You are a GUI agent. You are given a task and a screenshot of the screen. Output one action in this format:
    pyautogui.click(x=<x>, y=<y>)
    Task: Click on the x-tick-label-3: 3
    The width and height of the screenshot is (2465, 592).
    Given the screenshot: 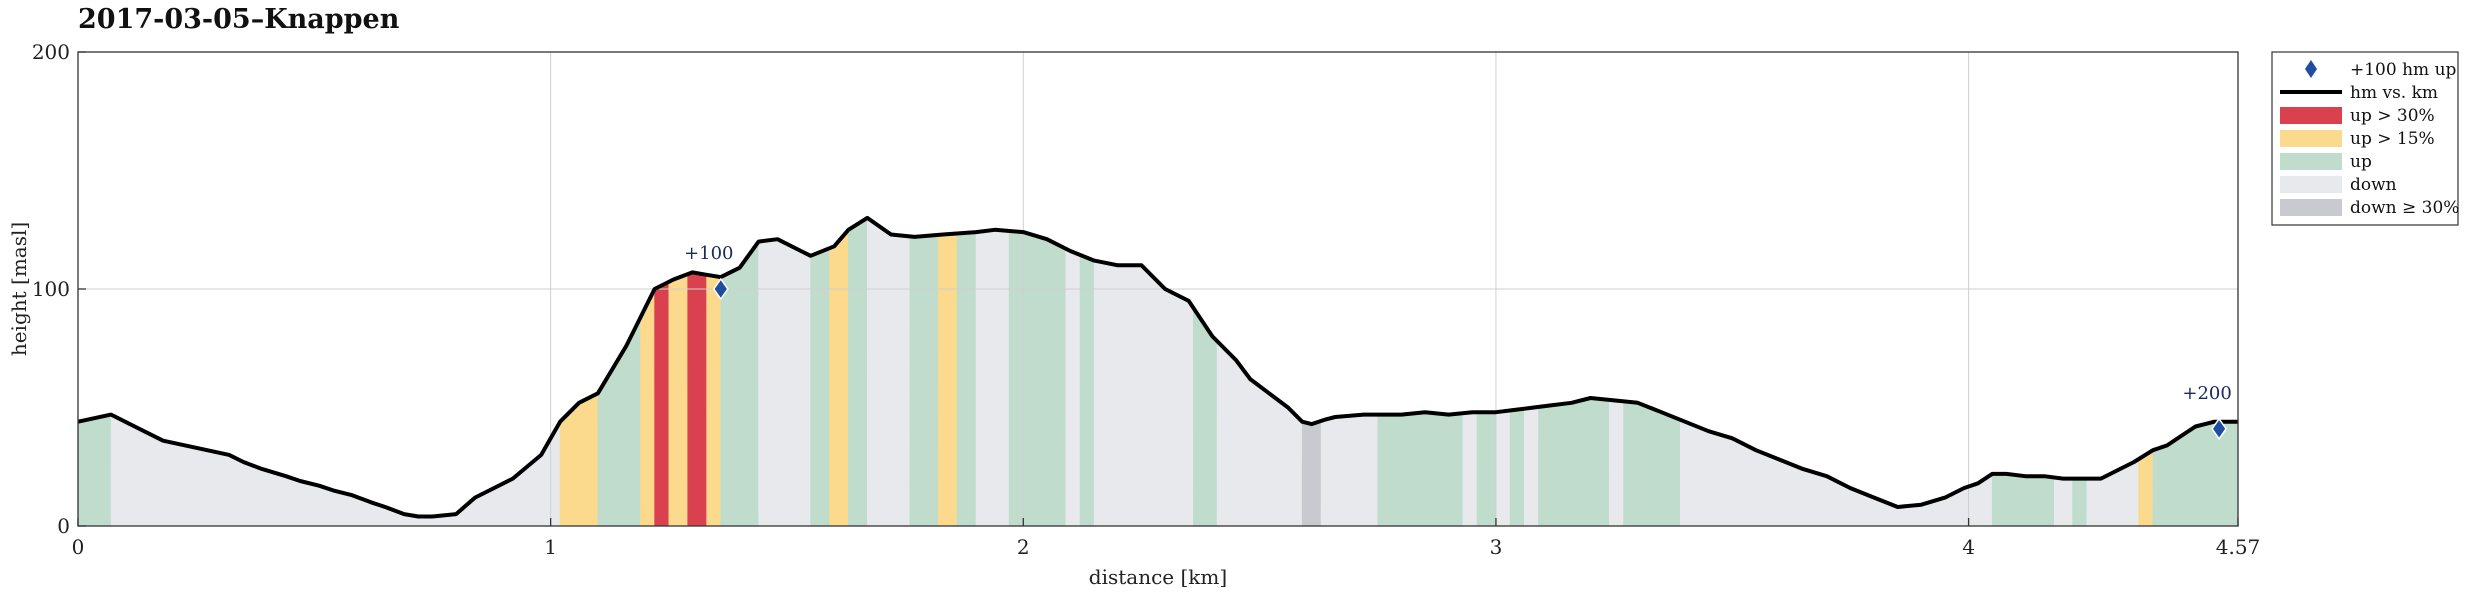 What is the action you would take?
    pyautogui.click(x=1496, y=547)
    